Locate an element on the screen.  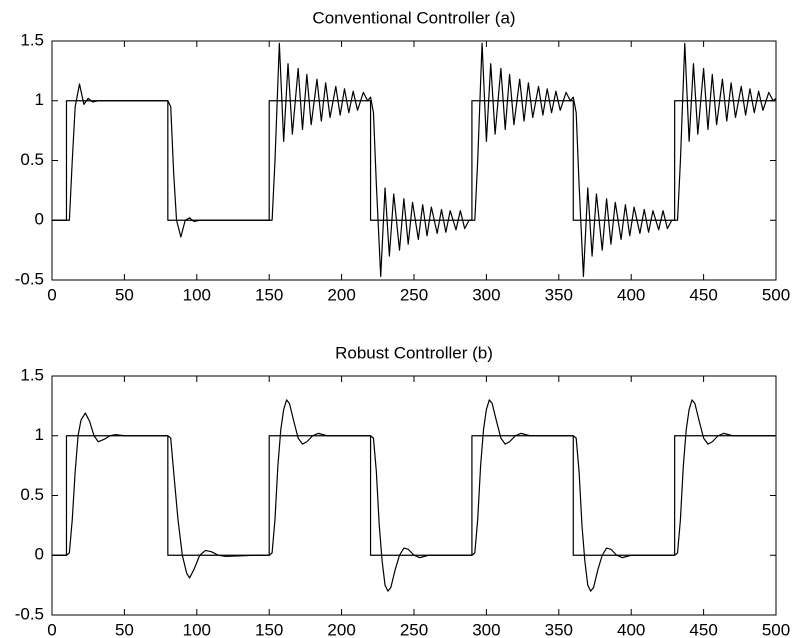
chart-title: Robust Controller (b) is located at coordinates (414, 352).